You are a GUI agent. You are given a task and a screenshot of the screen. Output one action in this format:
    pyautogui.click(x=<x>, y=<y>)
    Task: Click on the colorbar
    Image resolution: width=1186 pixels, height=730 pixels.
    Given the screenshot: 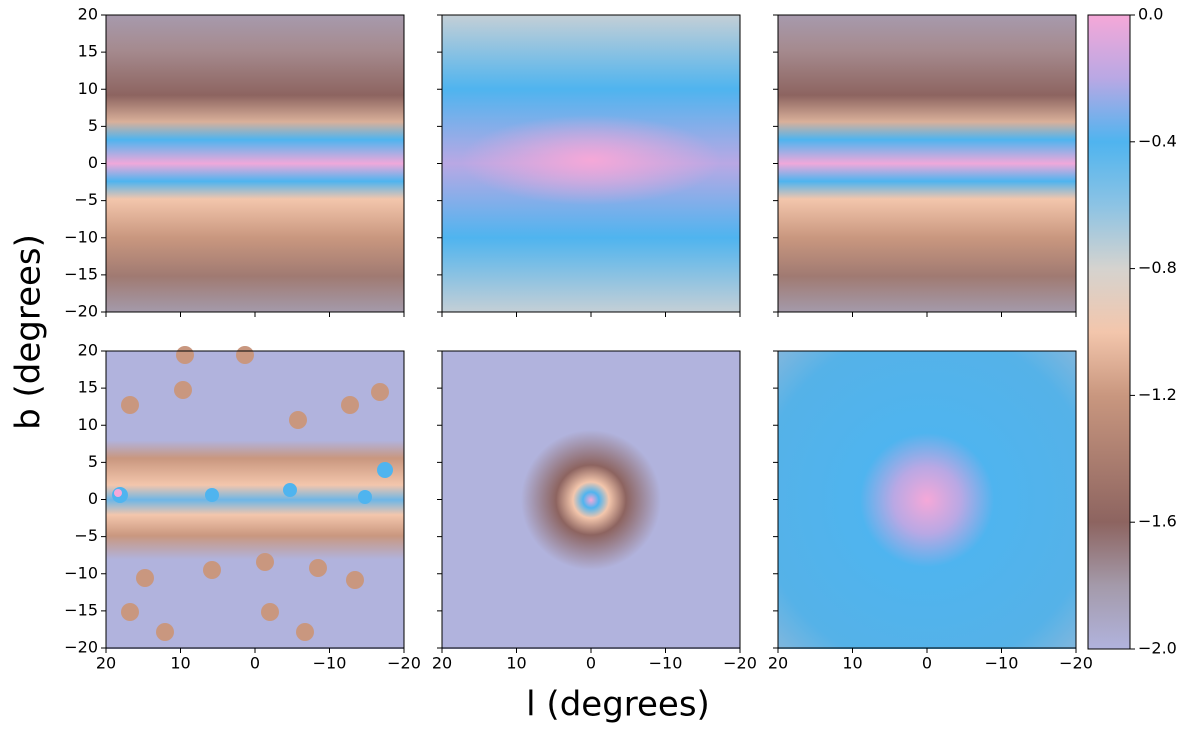 What is the action you would take?
    pyautogui.click(x=1109, y=332)
    